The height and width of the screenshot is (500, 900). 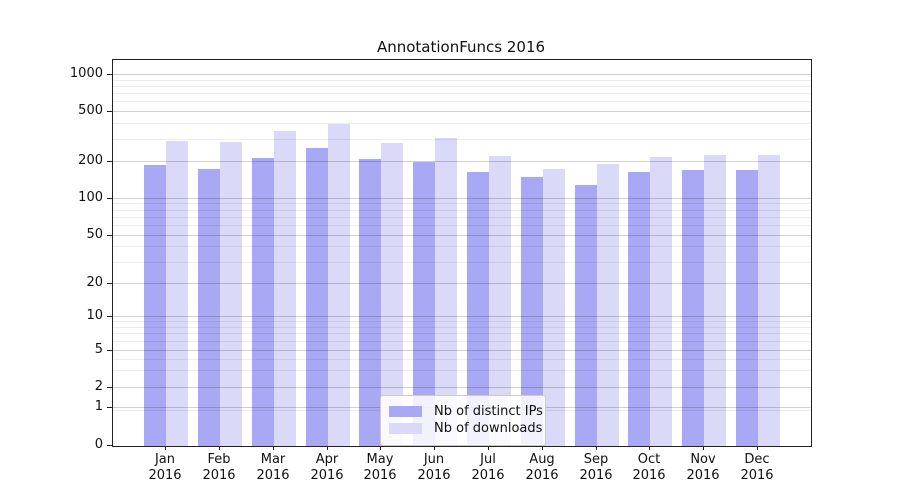 I want to click on legend: Nb of distinct IPs Nb of downloads, so click(x=463, y=420).